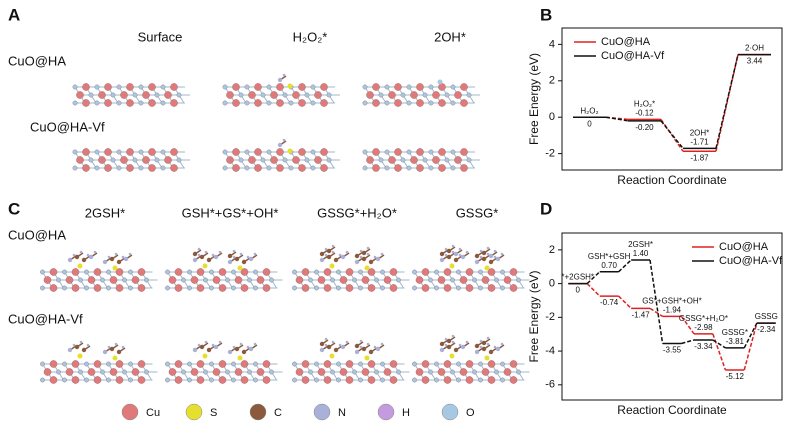 This screenshot has height=434, width=797. What do you see at coordinates (687, 325) in the screenshot?
I see `connector` at bounding box center [687, 325].